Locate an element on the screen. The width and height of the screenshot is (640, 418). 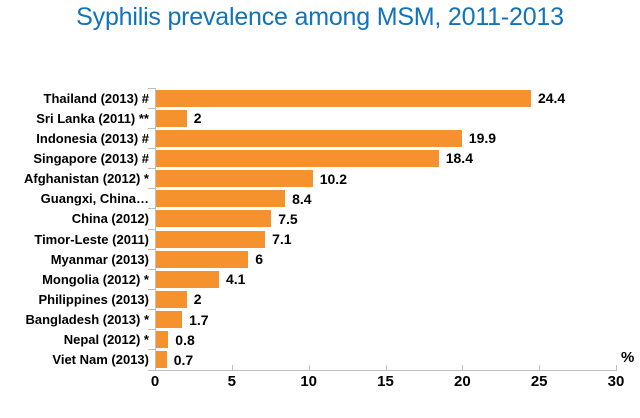
bar-row: 4.1 is located at coordinates (386, 279).